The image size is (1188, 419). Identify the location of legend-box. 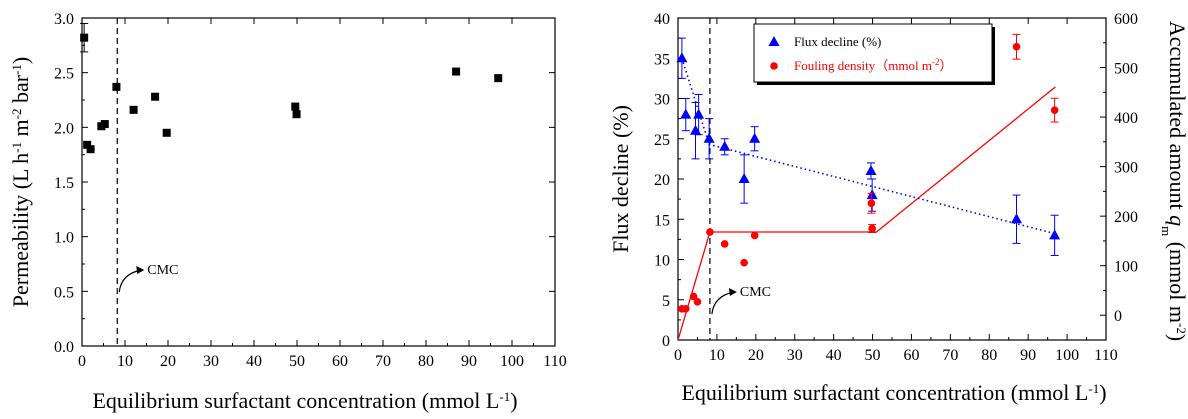
(873, 53).